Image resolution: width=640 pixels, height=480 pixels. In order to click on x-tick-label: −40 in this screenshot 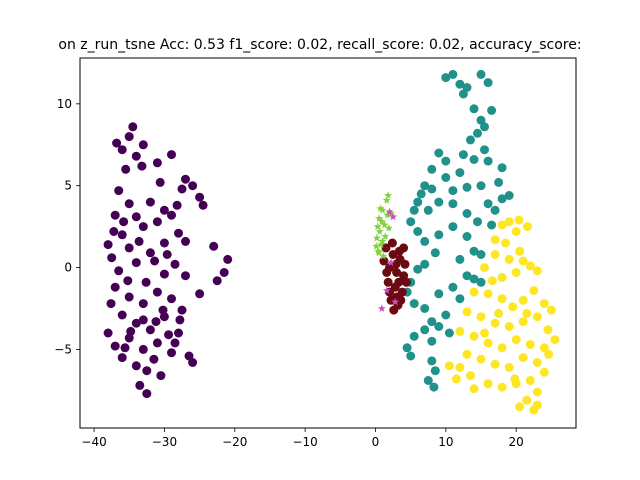, I will do `click(93, 442)`.